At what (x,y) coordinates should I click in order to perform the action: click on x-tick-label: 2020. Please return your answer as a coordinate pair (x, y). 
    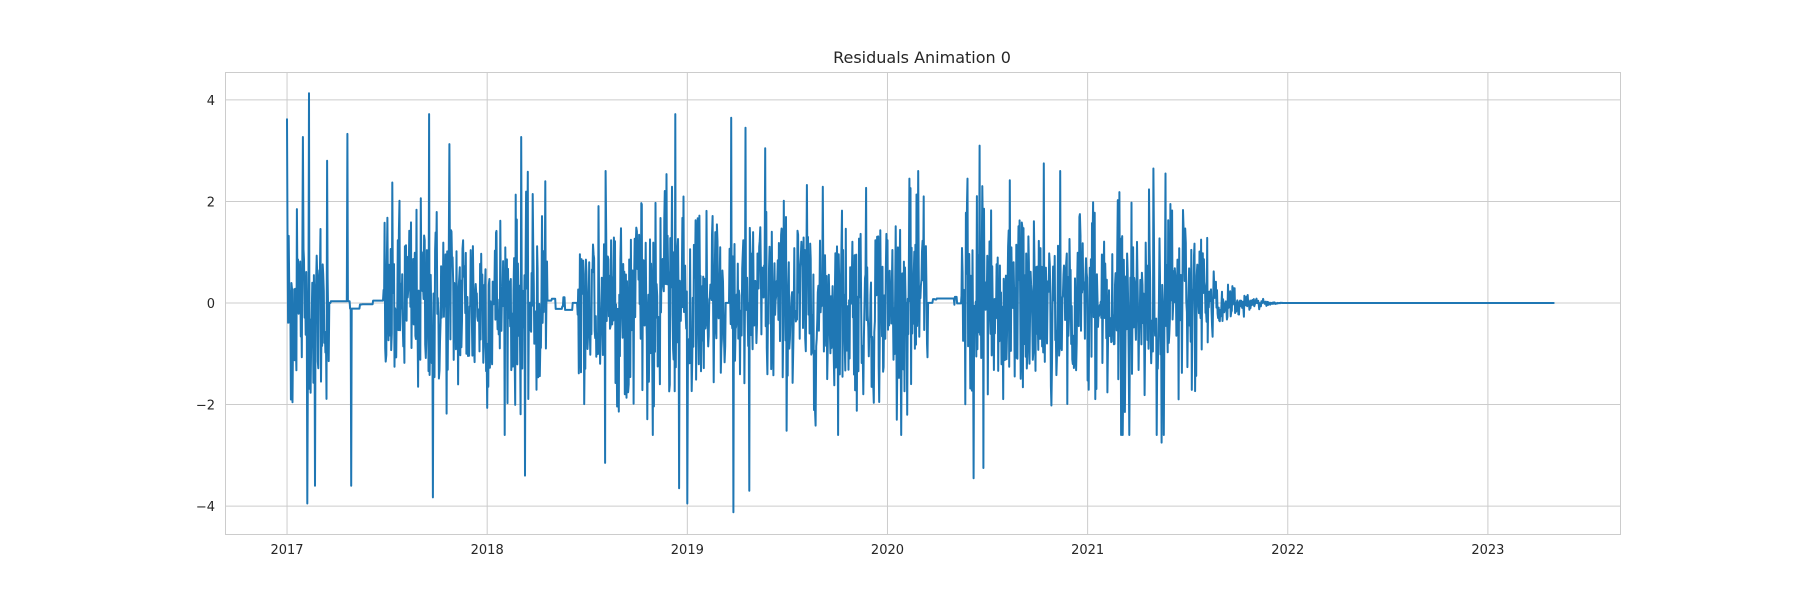
    Looking at the image, I should click on (887, 550).